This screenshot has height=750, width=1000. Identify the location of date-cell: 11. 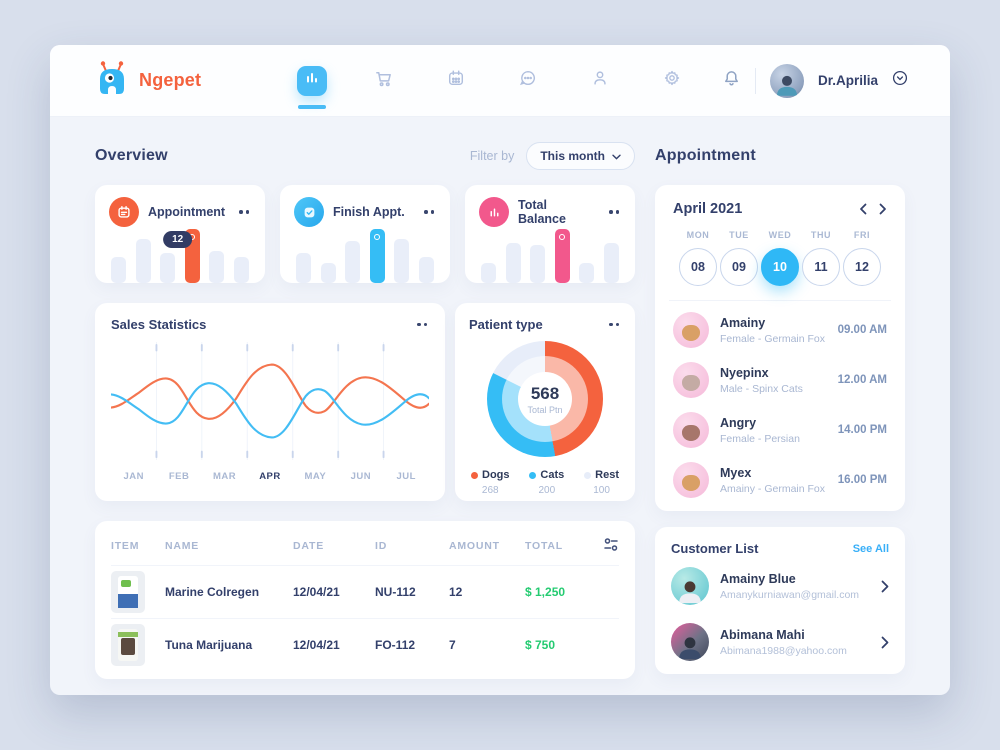
(821, 267).